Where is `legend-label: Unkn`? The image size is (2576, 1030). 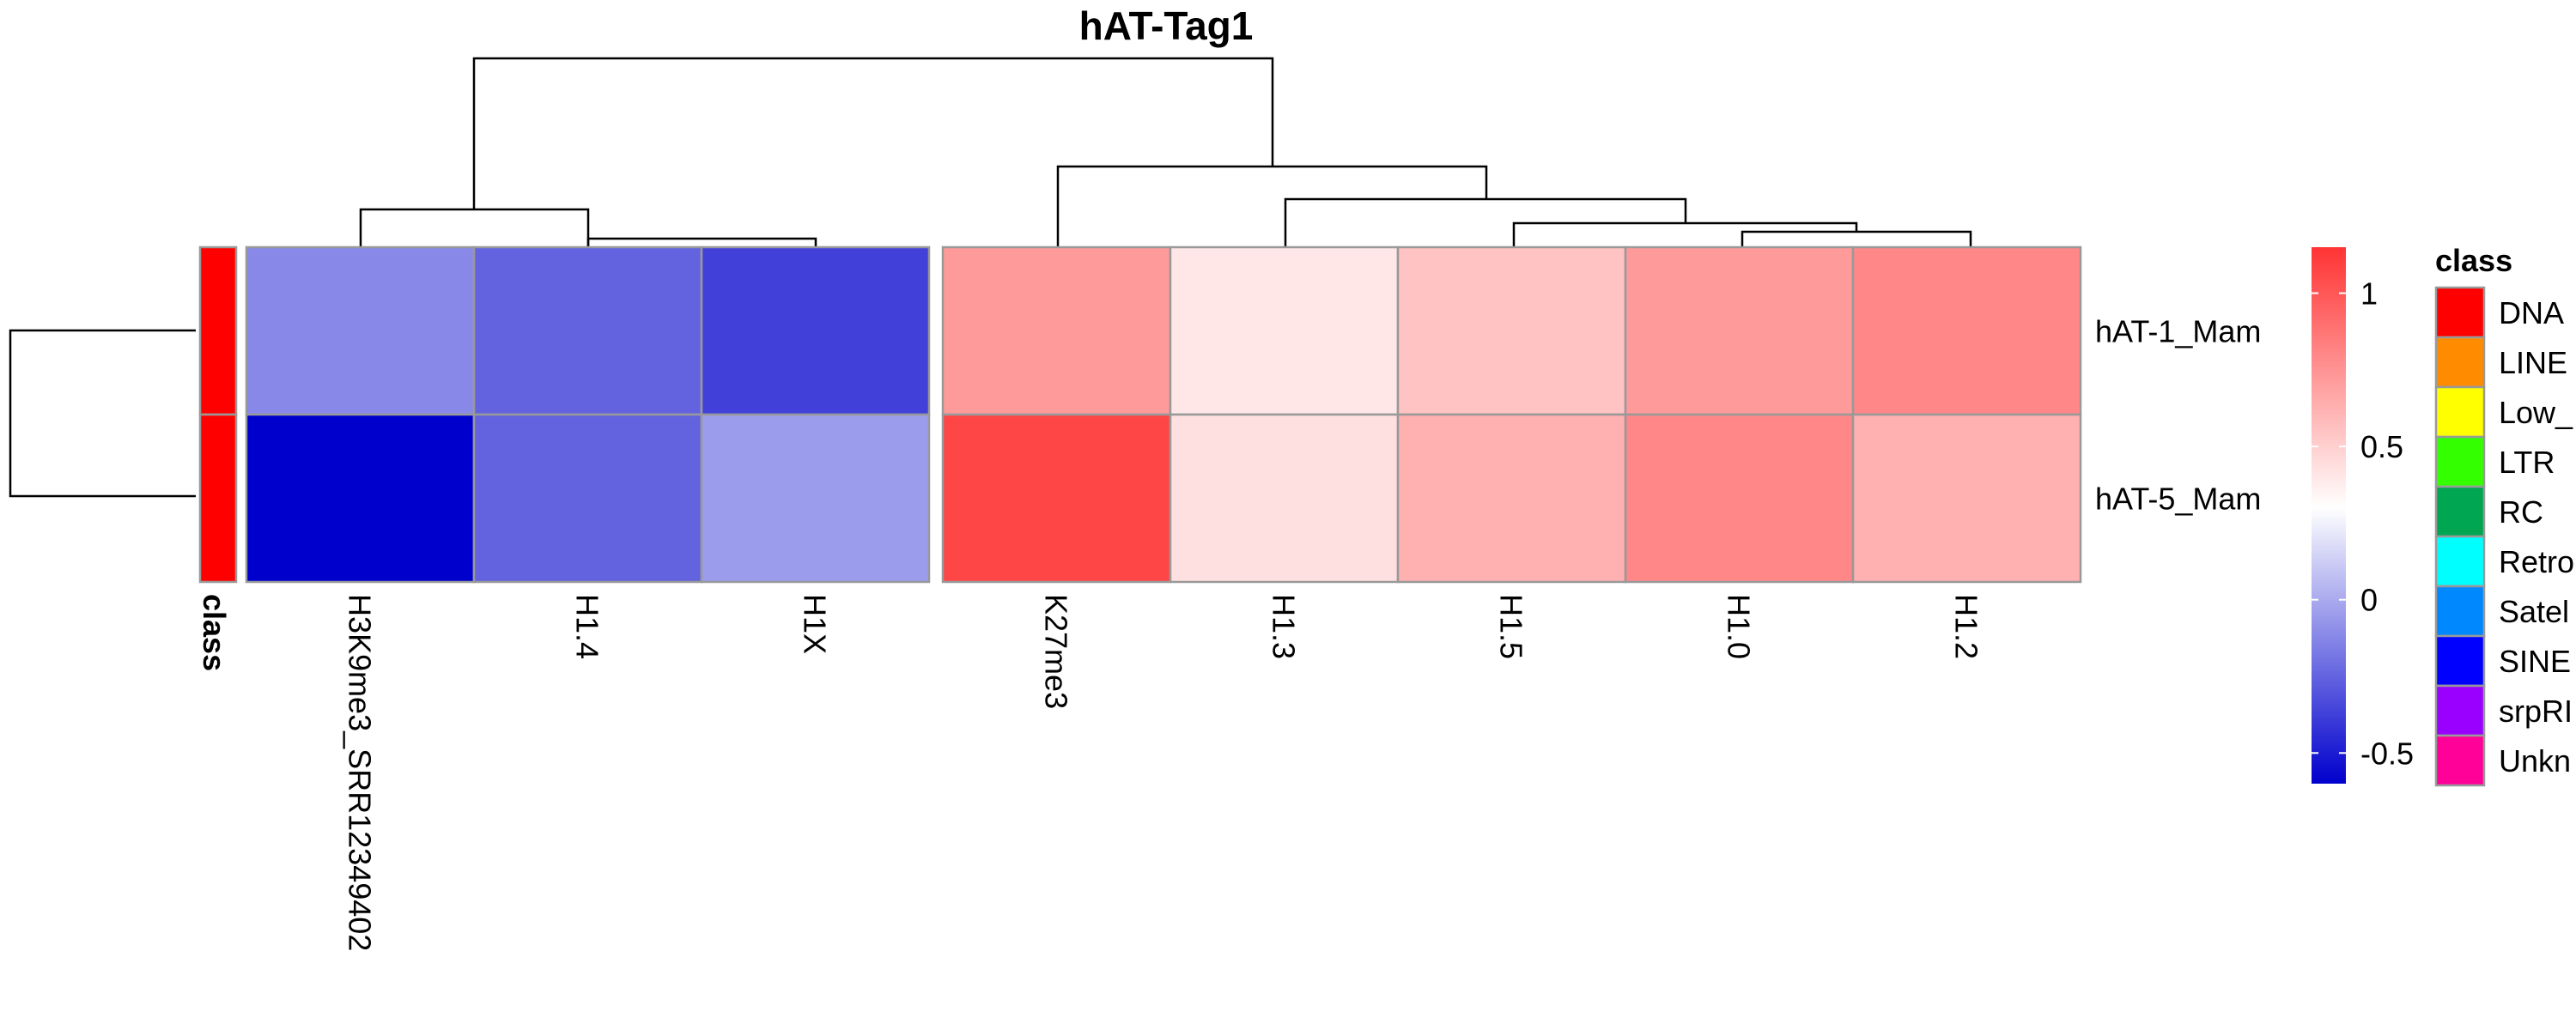
legend-label: Unkn is located at coordinates (2535, 761).